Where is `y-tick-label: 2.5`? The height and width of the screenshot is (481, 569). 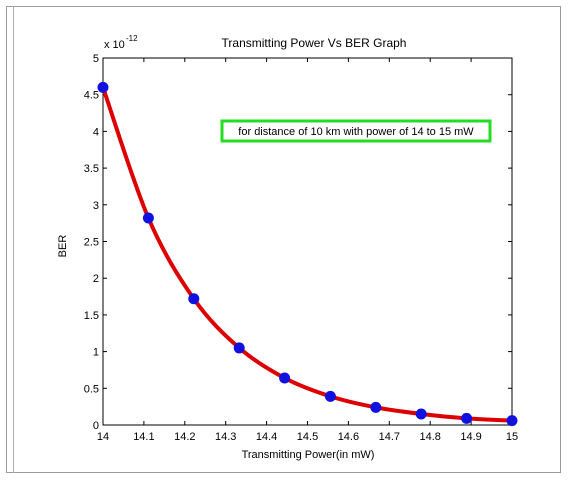
y-tick-label: 2.5 is located at coordinates (91, 243).